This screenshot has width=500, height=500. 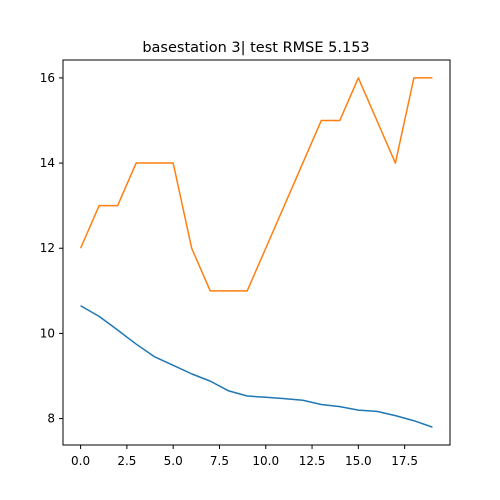 What do you see at coordinates (47, 248) in the screenshot?
I see `y-tick-label: 12` at bounding box center [47, 248].